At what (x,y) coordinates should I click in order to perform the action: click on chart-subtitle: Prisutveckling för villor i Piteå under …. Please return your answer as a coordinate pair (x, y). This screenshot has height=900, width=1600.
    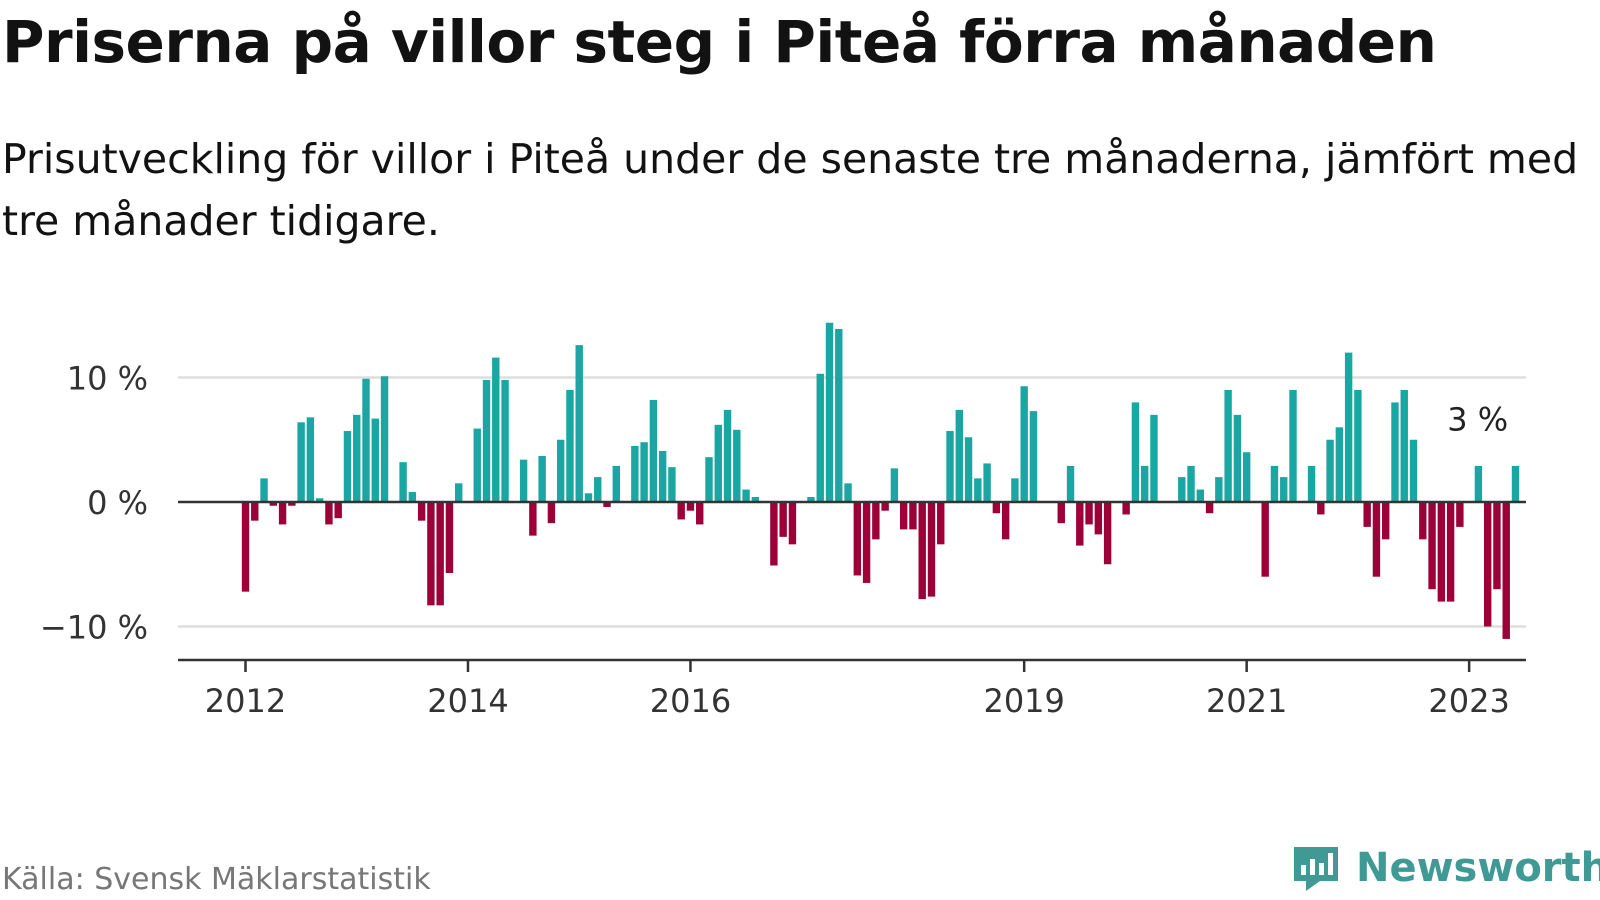
    Looking at the image, I should click on (790, 190).